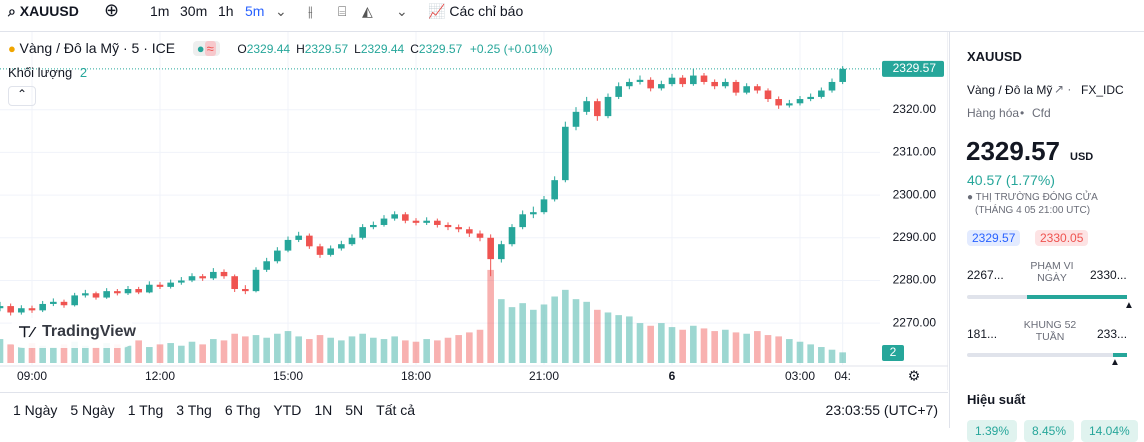 Image resolution: width=1144 pixels, height=442 pixels. I want to click on y-tick-label: 2300.00, so click(915, 194).